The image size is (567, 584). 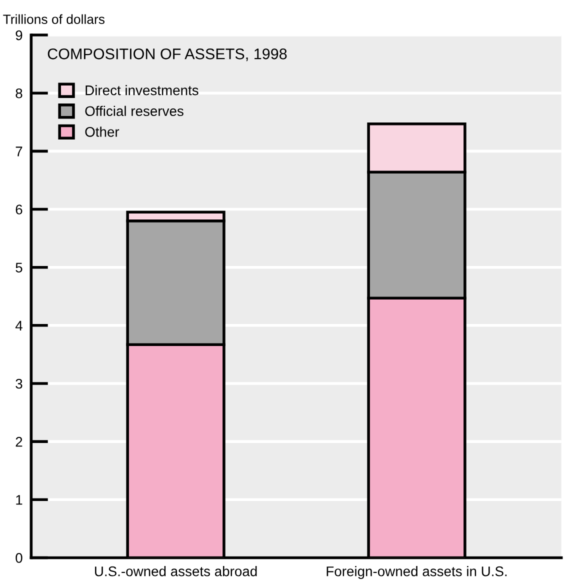 What do you see at coordinates (19, 441) in the screenshot?
I see `y-tick-label: 2` at bounding box center [19, 441].